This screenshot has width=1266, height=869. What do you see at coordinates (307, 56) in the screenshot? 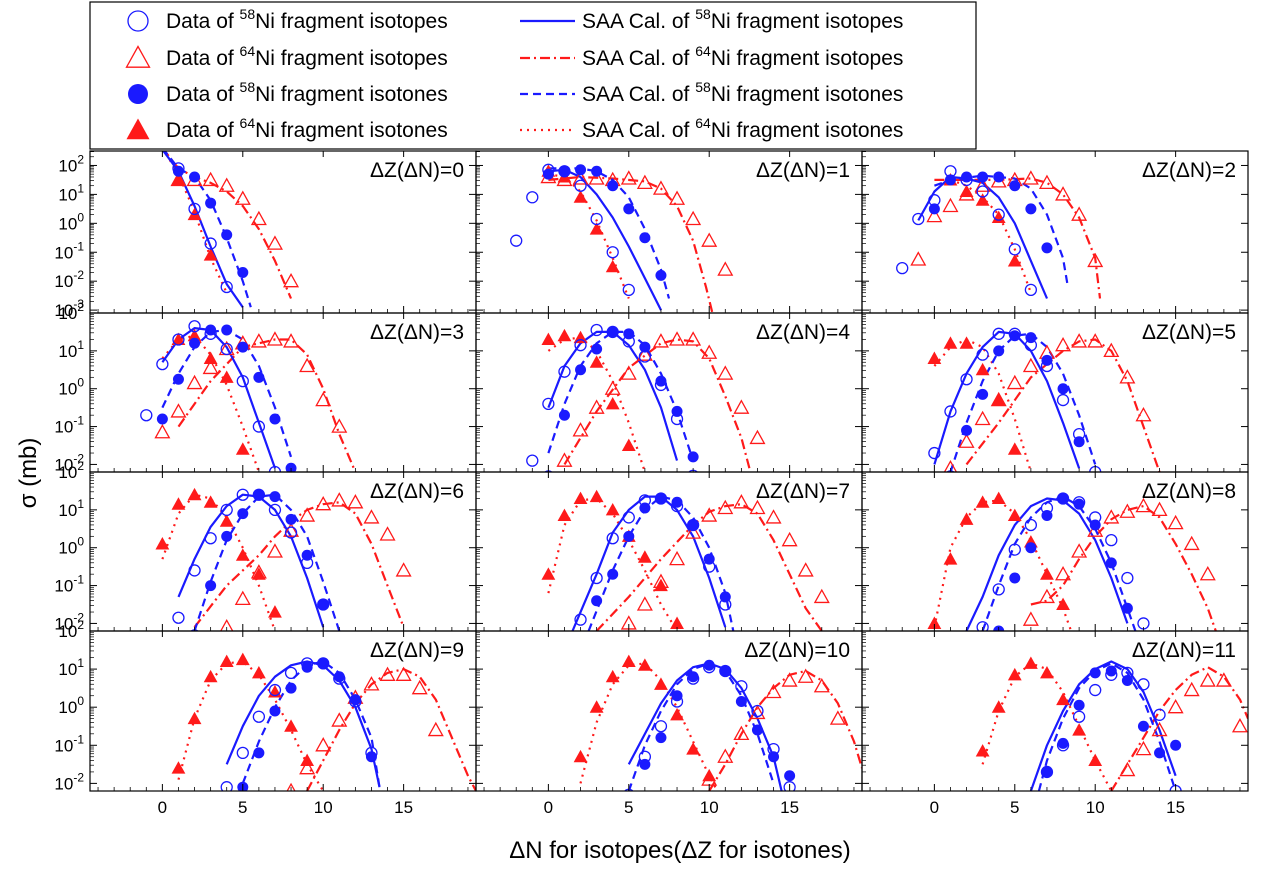
I see `legend-data-entry: Data of 64Ni fragment isotopes` at bounding box center [307, 56].